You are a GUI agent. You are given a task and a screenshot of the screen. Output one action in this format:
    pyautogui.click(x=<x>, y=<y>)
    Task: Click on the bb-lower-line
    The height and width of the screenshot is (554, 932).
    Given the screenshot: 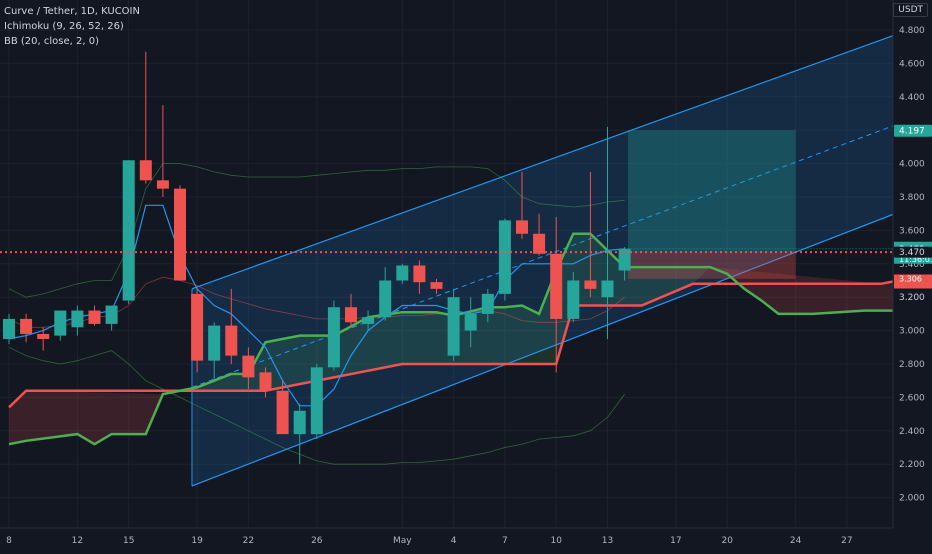 What is the action you would take?
    pyautogui.click(x=316, y=405)
    